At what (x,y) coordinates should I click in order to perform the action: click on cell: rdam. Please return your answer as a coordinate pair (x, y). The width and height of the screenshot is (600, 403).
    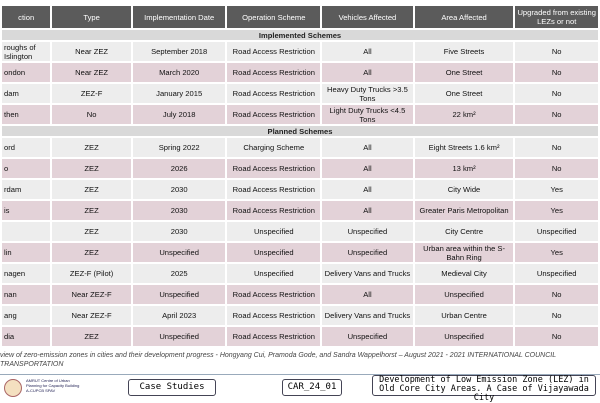
    Looking at the image, I should click on (26, 189).